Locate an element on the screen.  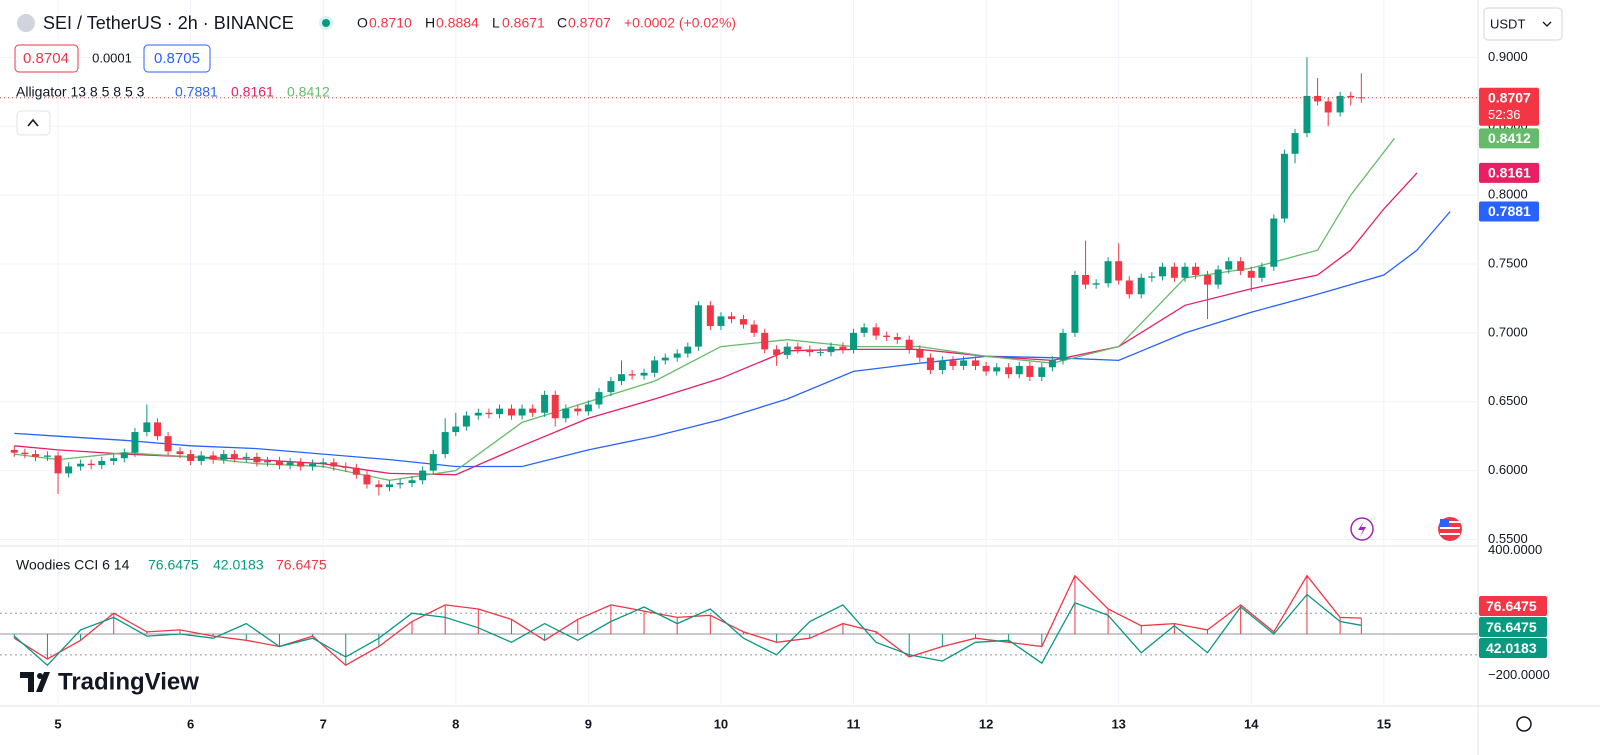
status-dot is located at coordinates (326, 23).